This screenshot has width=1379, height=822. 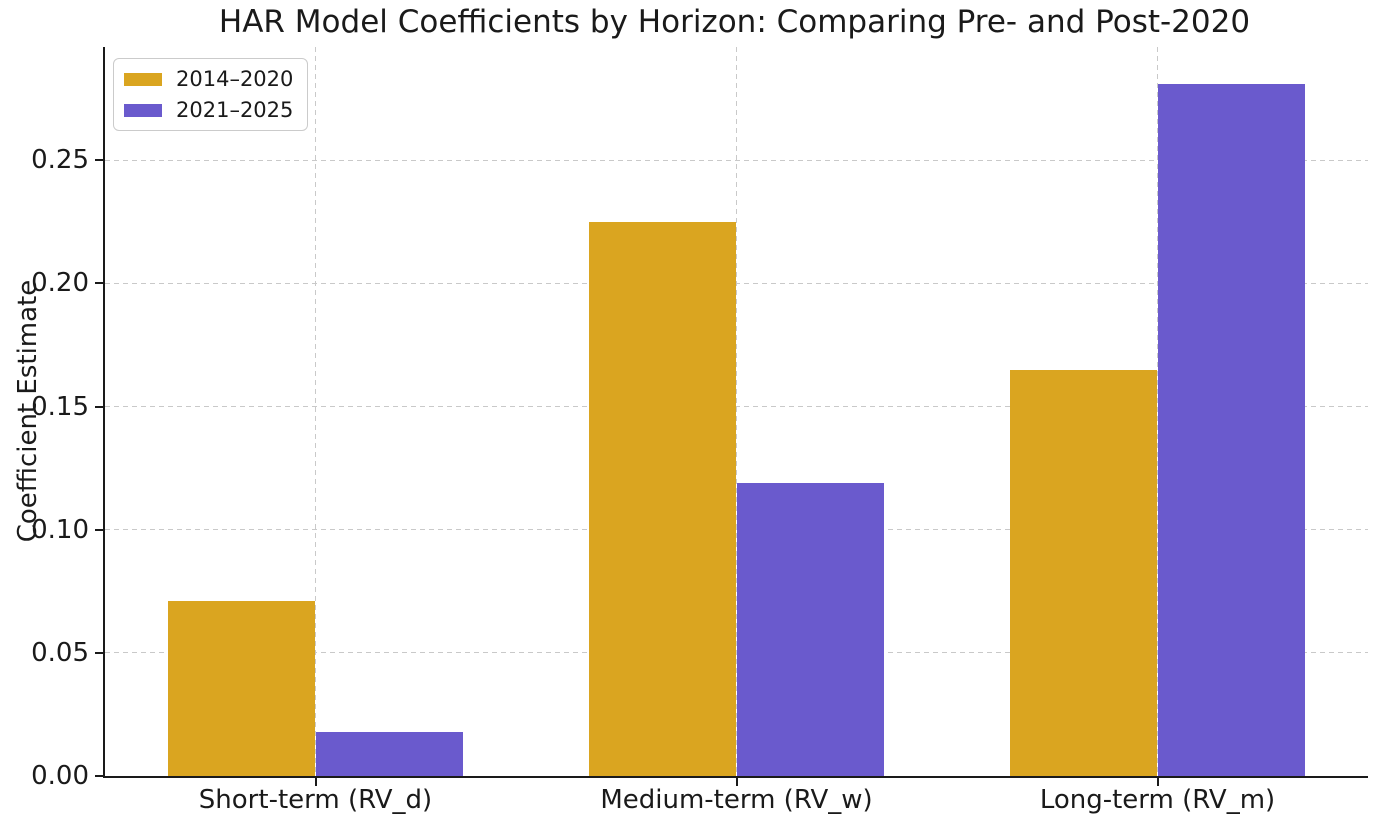 I want to click on legend-label: 2021–2025, so click(x=235, y=110).